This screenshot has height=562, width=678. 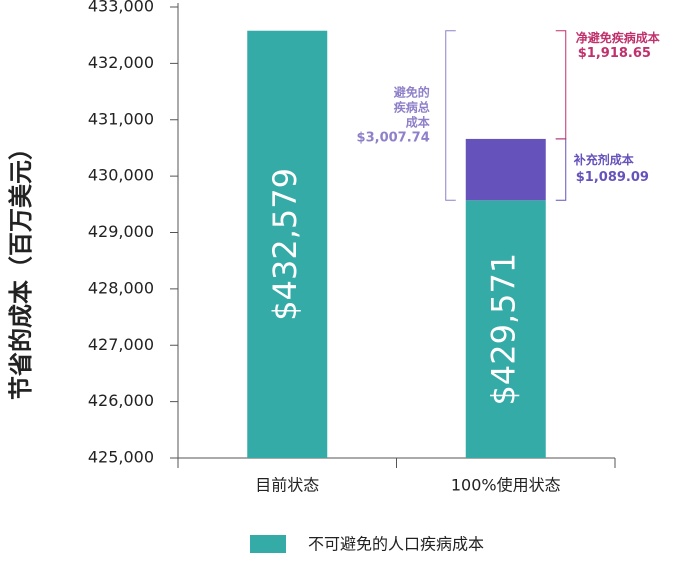 What do you see at coordinates (121, 344) in the screenshot?
I see `y-tick-label: 427,000` at bounding box center [121, 344].